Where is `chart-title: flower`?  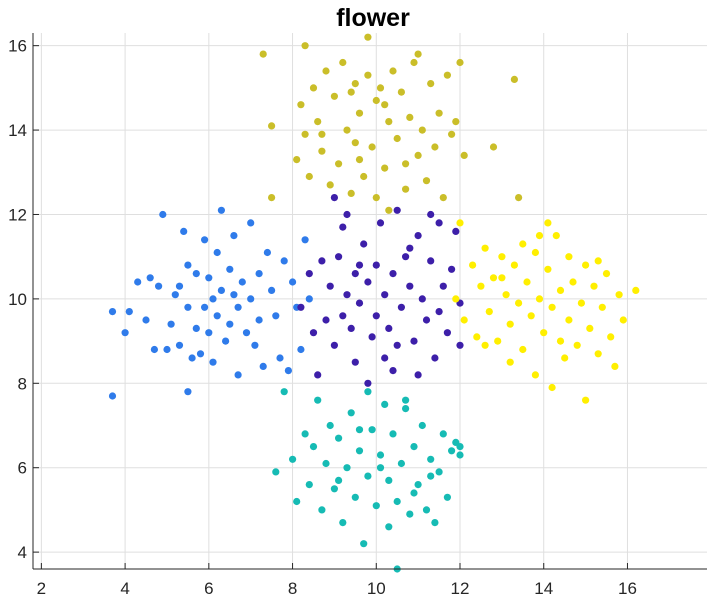
chart-title: flower is located at coordinates (373, 18).